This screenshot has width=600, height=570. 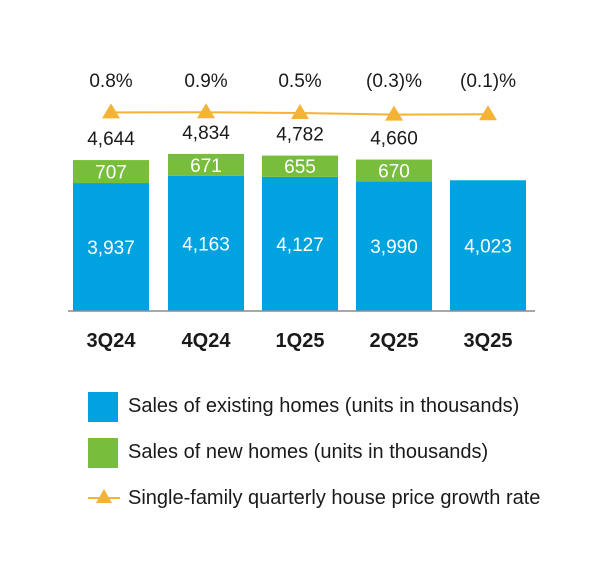 I want to click on value-label-existing-4Q24: 4,163, so click(x=206, y=244).